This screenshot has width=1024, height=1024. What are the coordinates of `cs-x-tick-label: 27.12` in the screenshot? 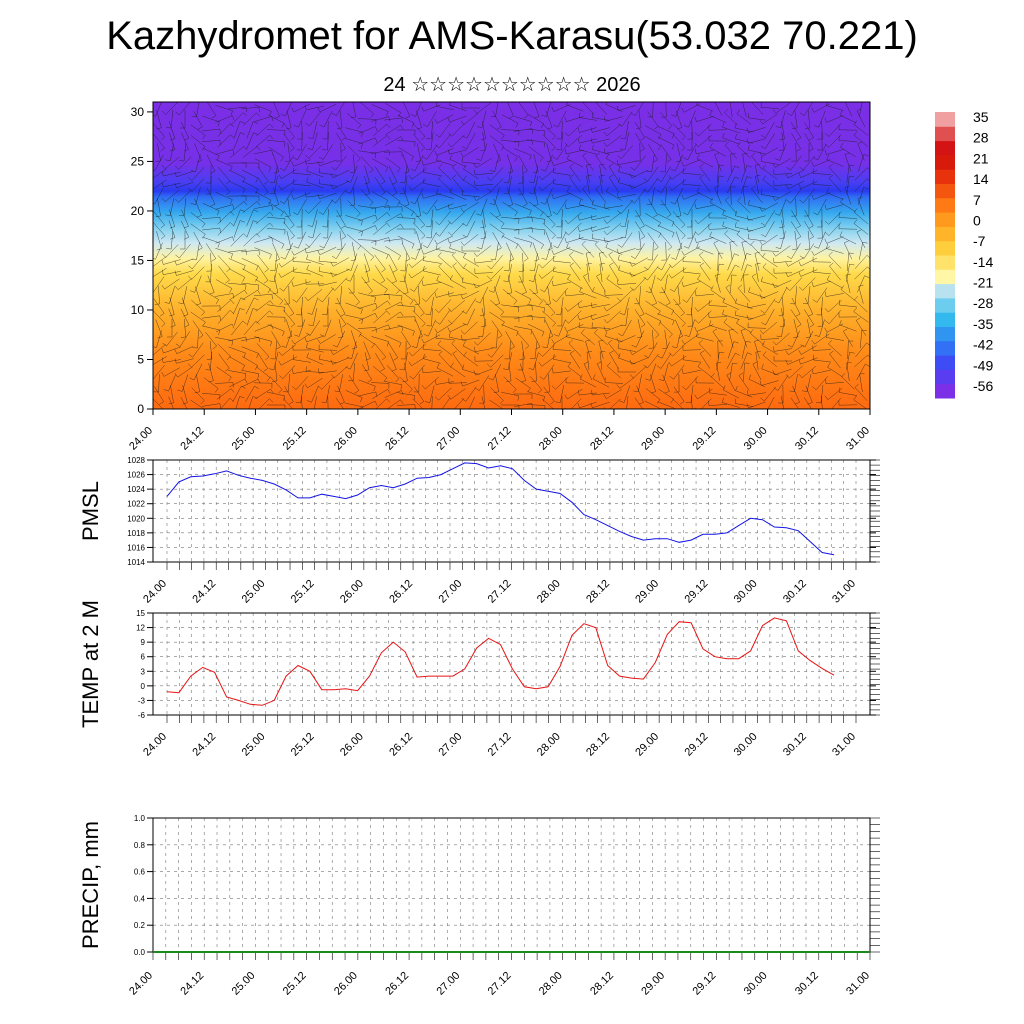 It's located at (500, 439).